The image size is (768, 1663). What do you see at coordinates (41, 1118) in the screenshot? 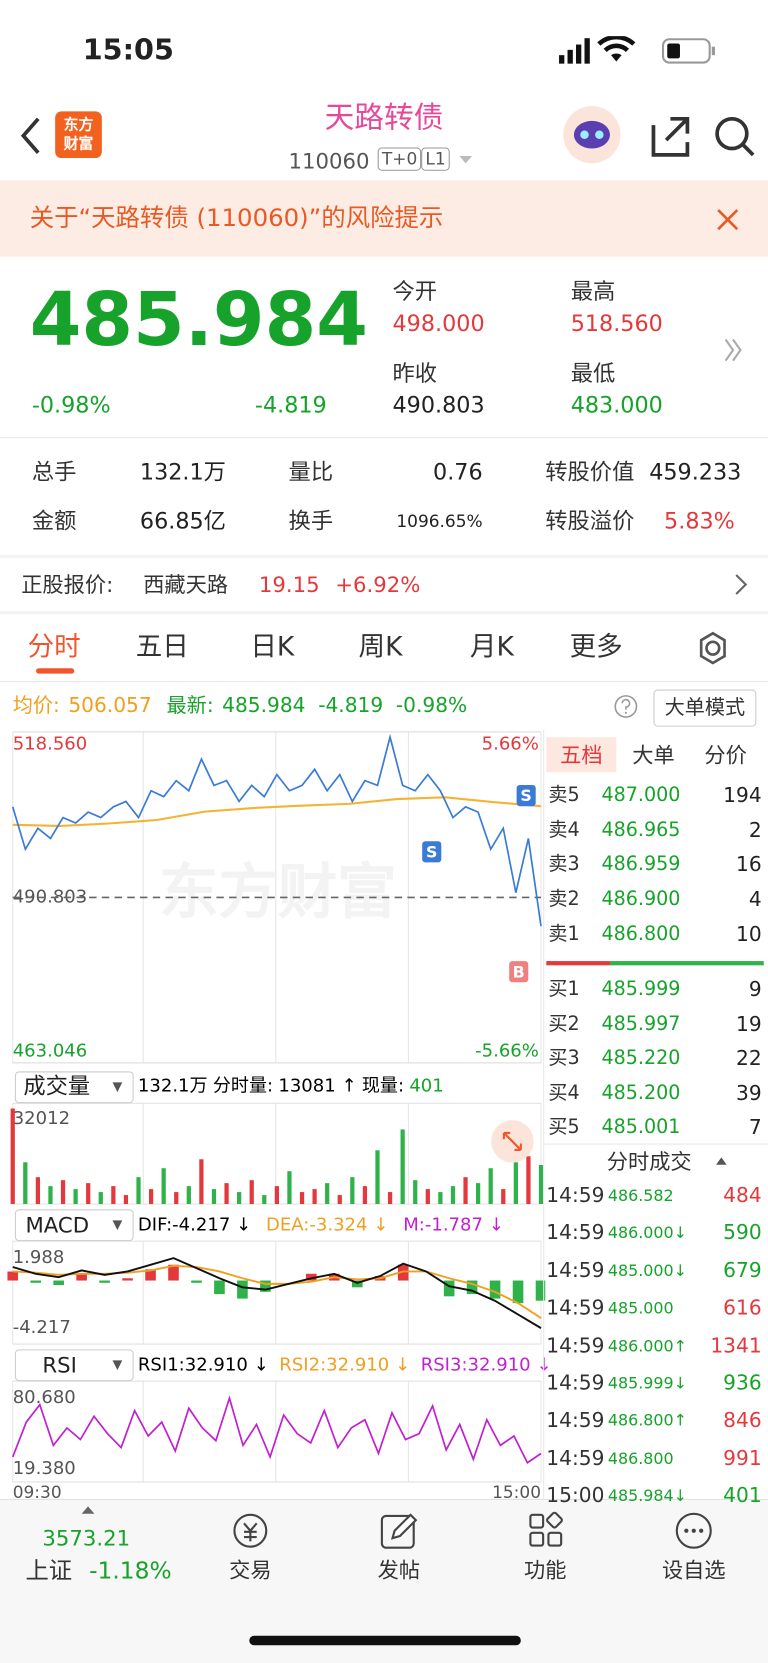
I see `y-tick-label: 32012` at bounding box center [41, 1118].